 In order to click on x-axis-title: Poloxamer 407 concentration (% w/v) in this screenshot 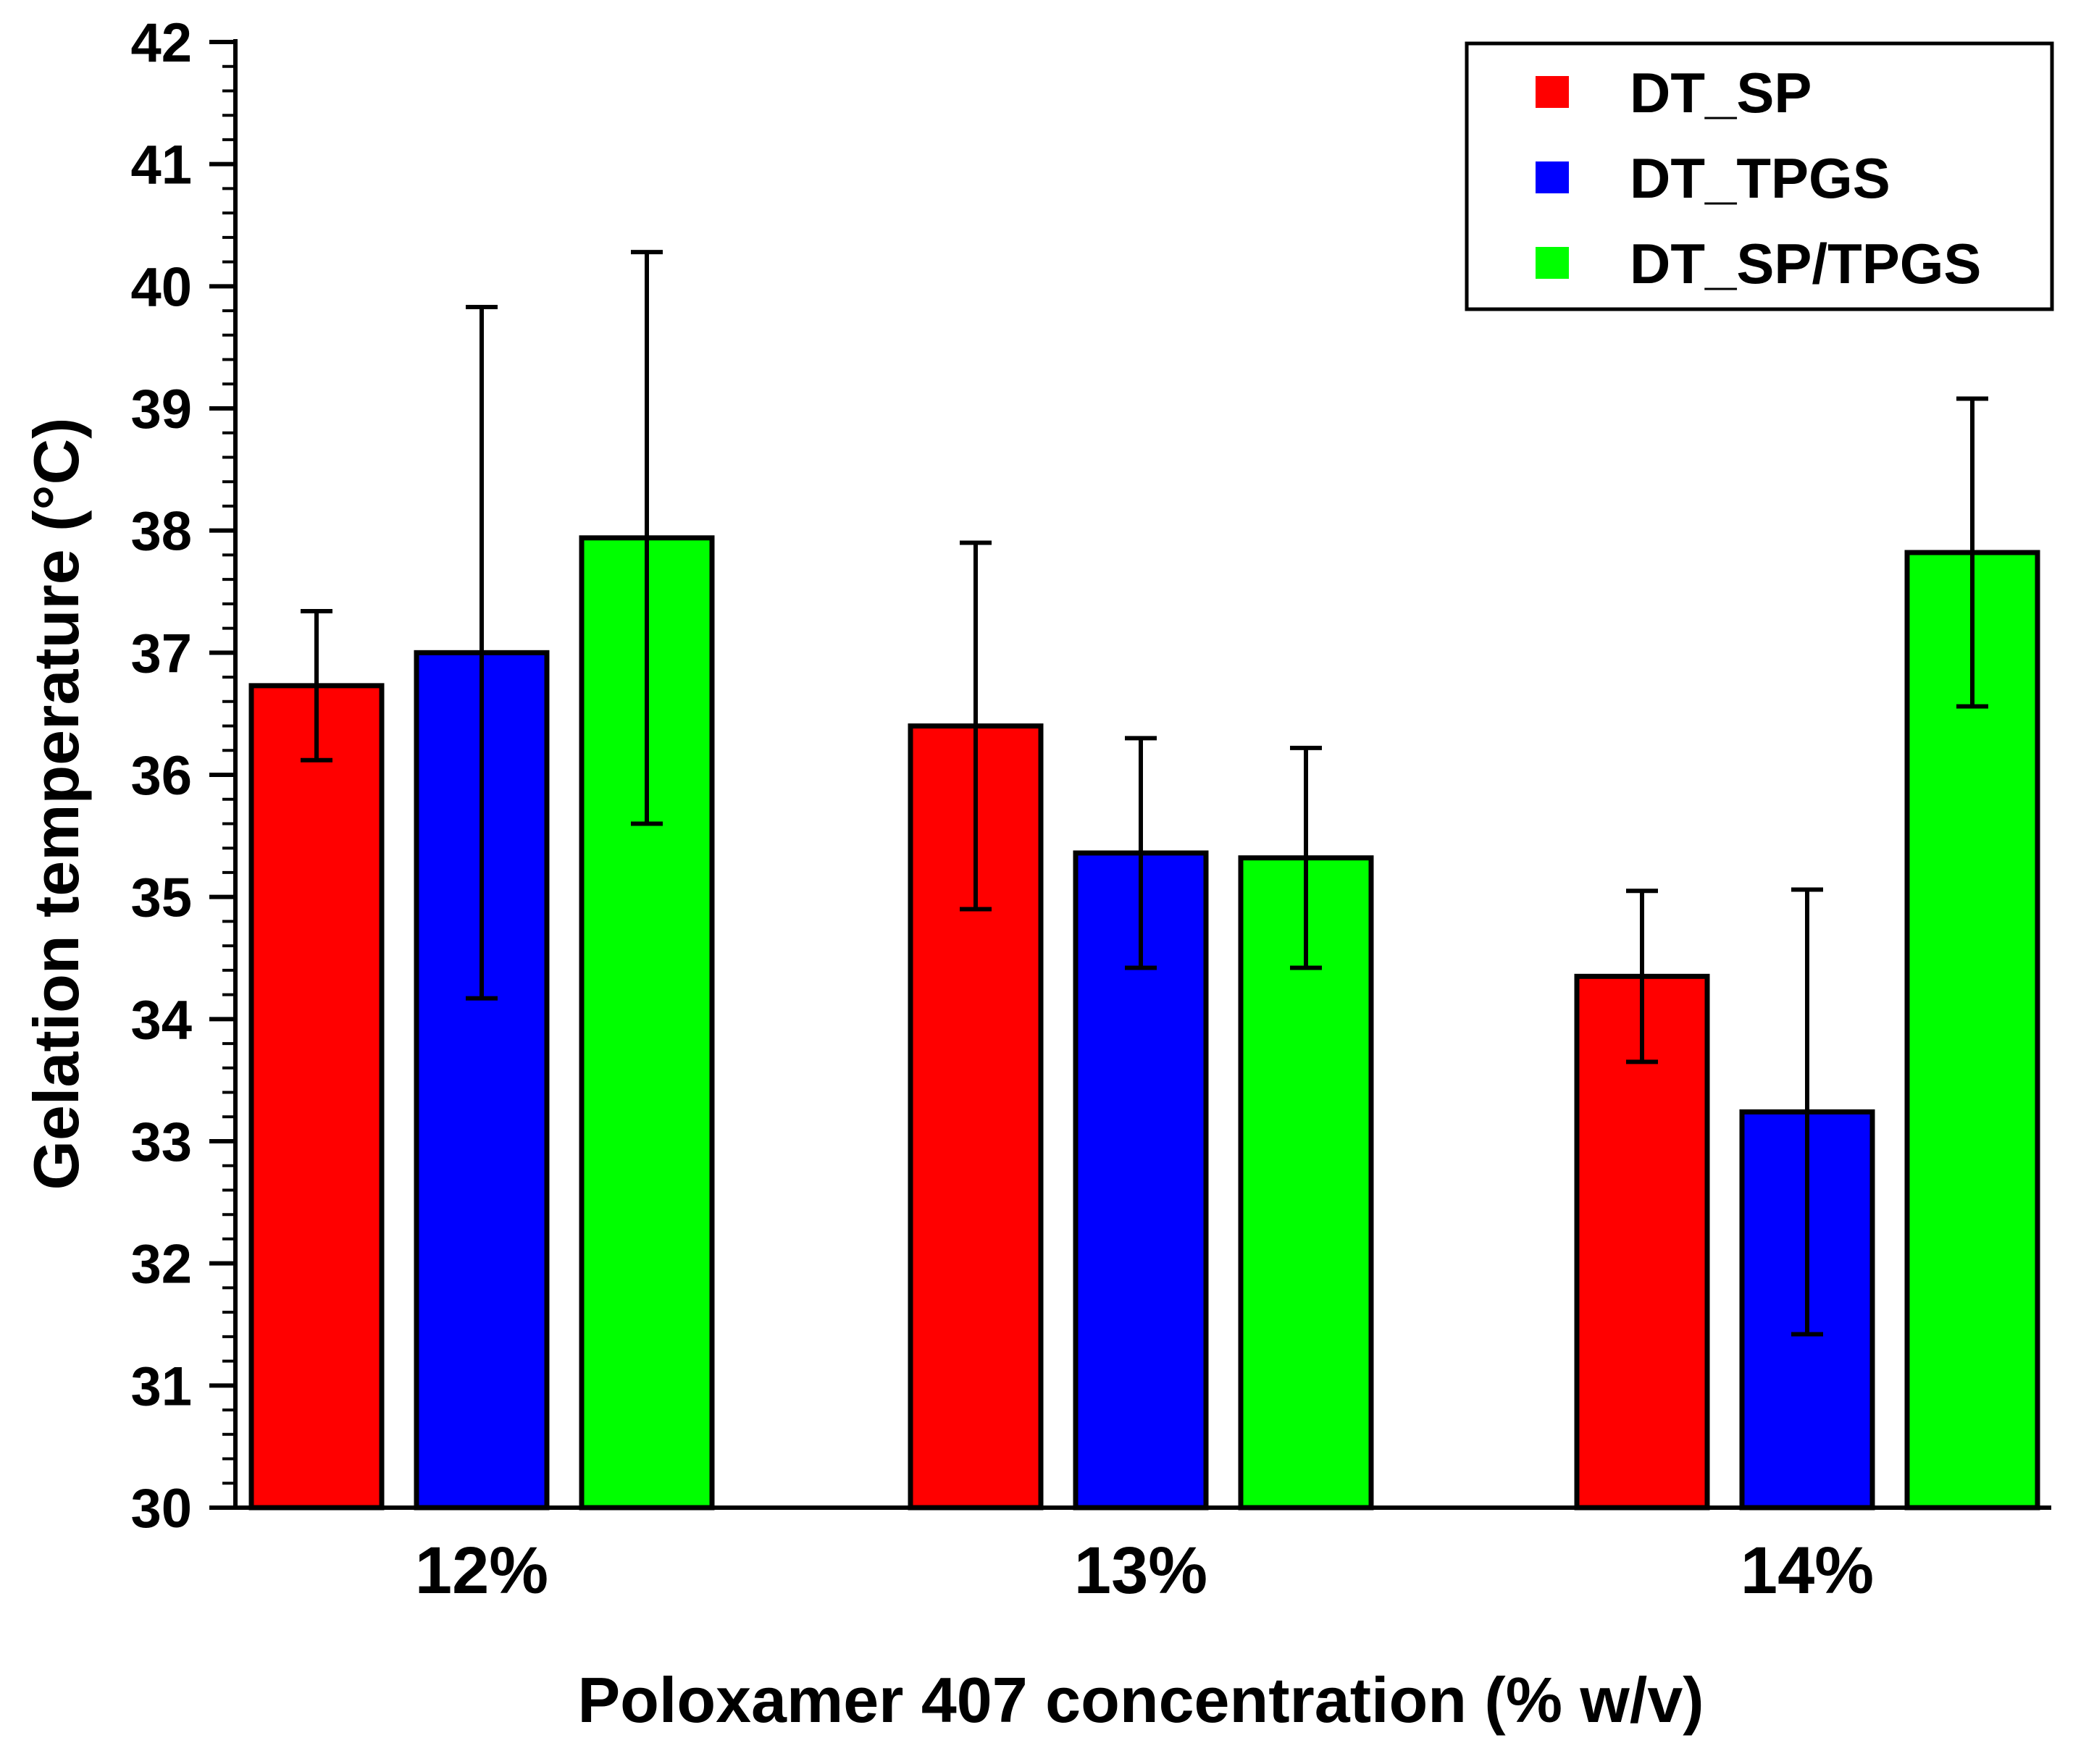, I will do `click(1140, 1700)`.